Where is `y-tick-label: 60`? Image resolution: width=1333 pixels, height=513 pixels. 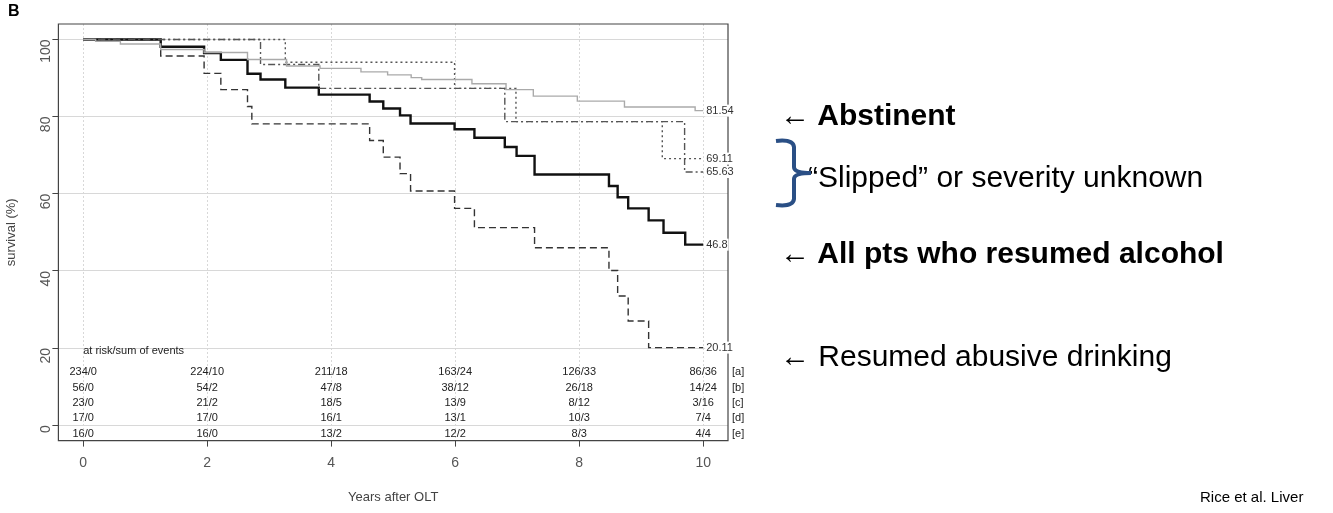 y-tick-label: 60 is located at coordinates (45, 201).